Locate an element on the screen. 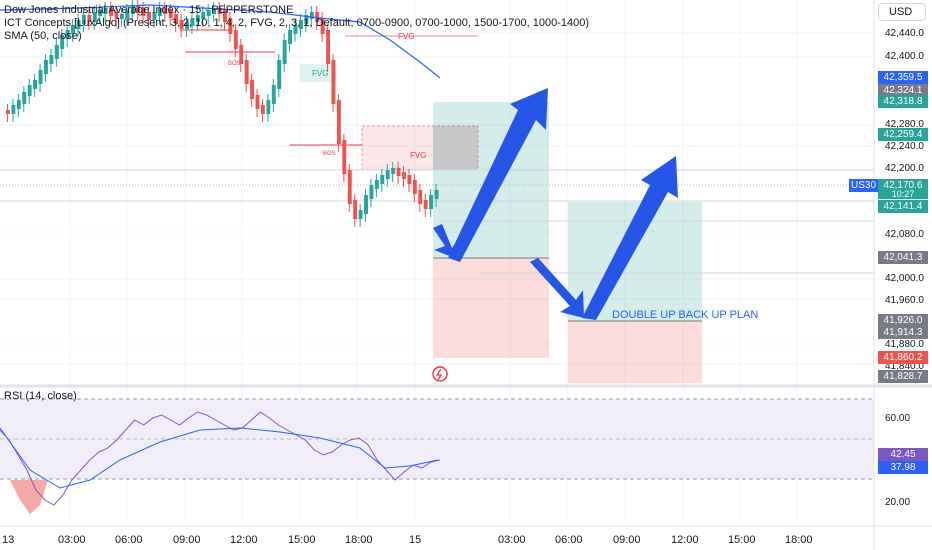 This screenshot has width=932, height=550. time-tick: 06:00 is located at coordinates (569, 540).